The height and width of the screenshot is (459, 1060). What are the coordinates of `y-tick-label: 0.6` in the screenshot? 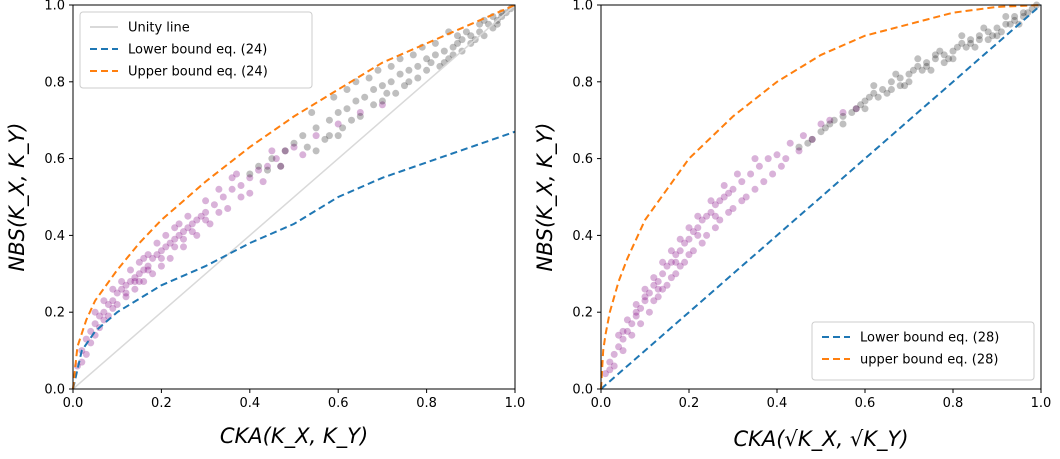 It's located at (54, 159).